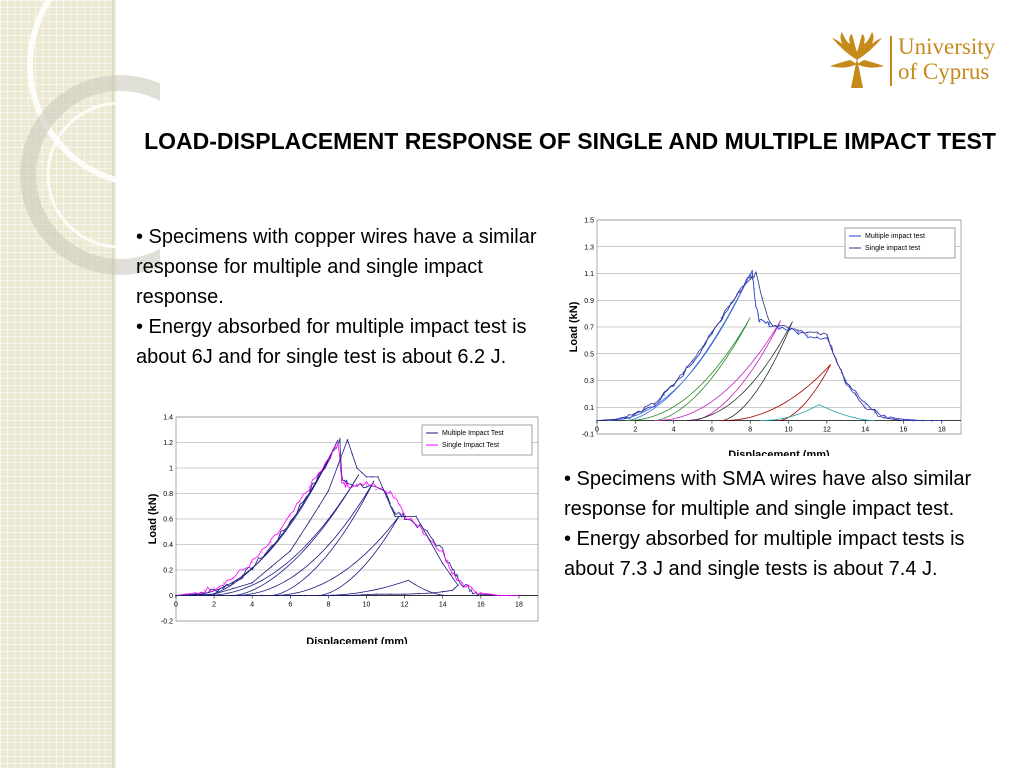 The image size is (1024, 768). Describe the element at coordinates (589, 408) in the screenshot. I see `y-tick-label: 0.1` at that location.